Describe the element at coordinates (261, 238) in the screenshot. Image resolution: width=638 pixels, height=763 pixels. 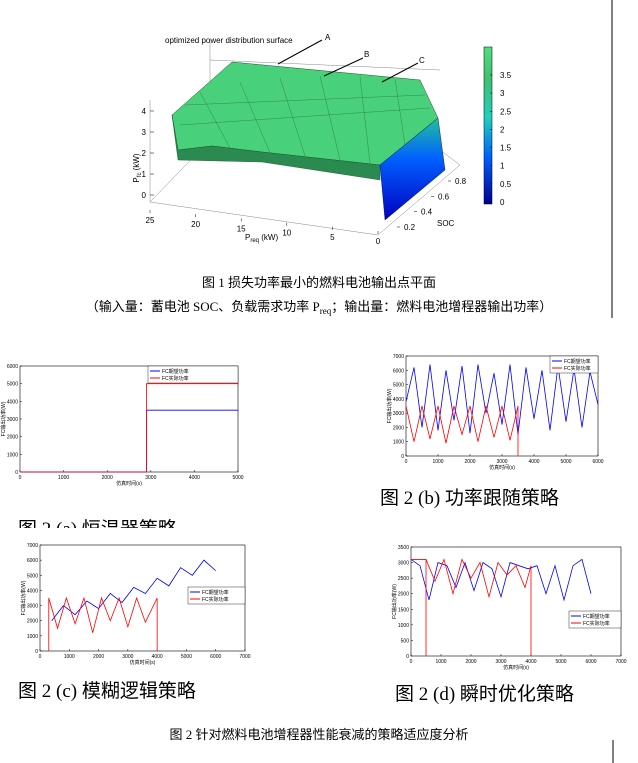
I see `x-axis-label: Preq (kW)` at that location.